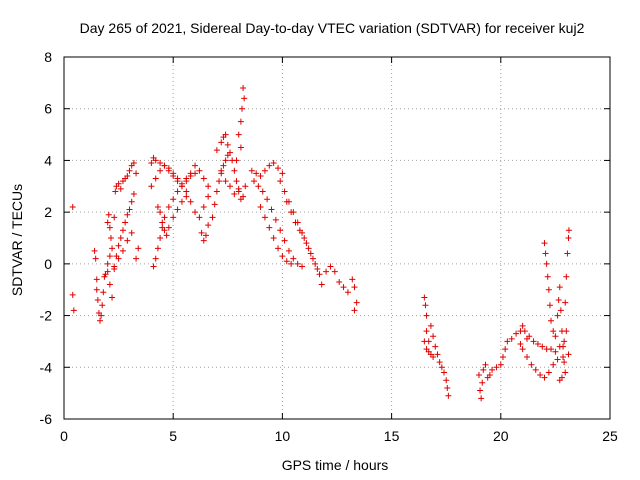  Describe the element at coordinates (339, 436) in the screenshot. I see `x-tick-labels: 0 5 10 15 20 25` at that location.